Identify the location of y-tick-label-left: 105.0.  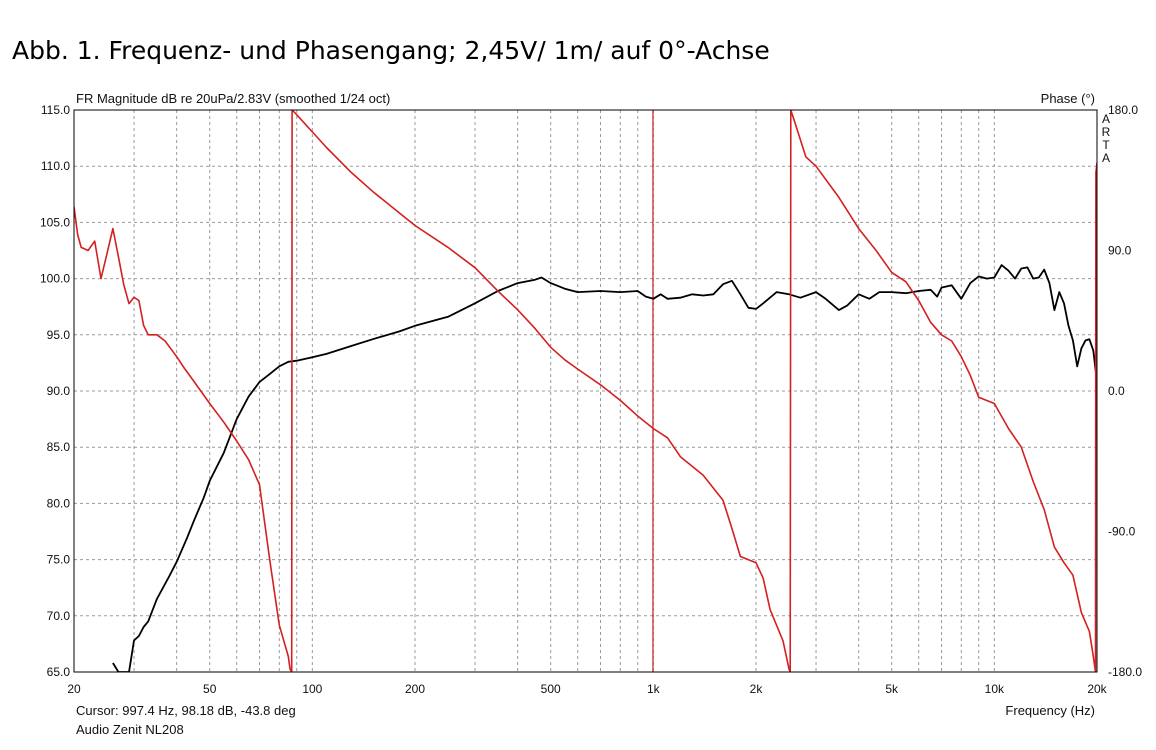
(55, 222).